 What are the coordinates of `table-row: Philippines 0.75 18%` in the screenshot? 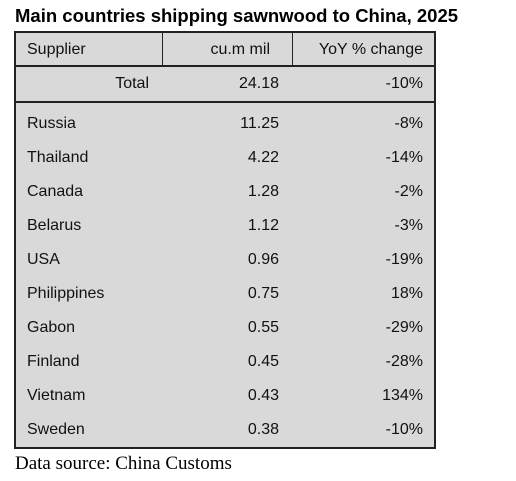 It's located at (225, 294).